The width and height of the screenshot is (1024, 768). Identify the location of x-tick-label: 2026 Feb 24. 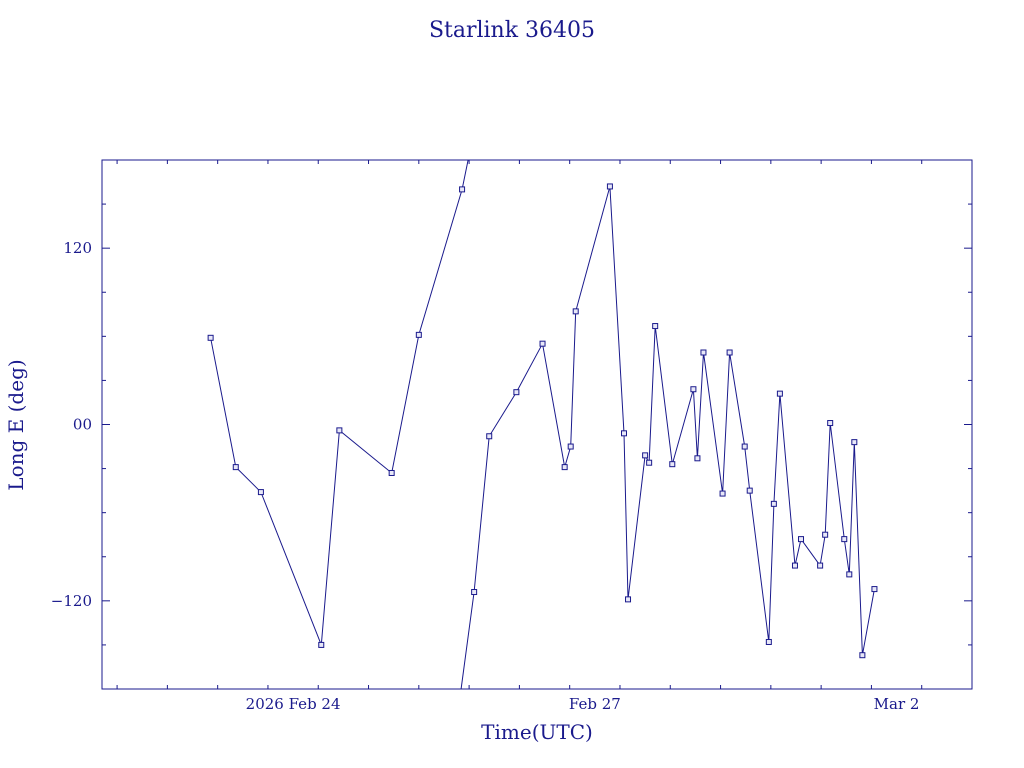
(293, 704).